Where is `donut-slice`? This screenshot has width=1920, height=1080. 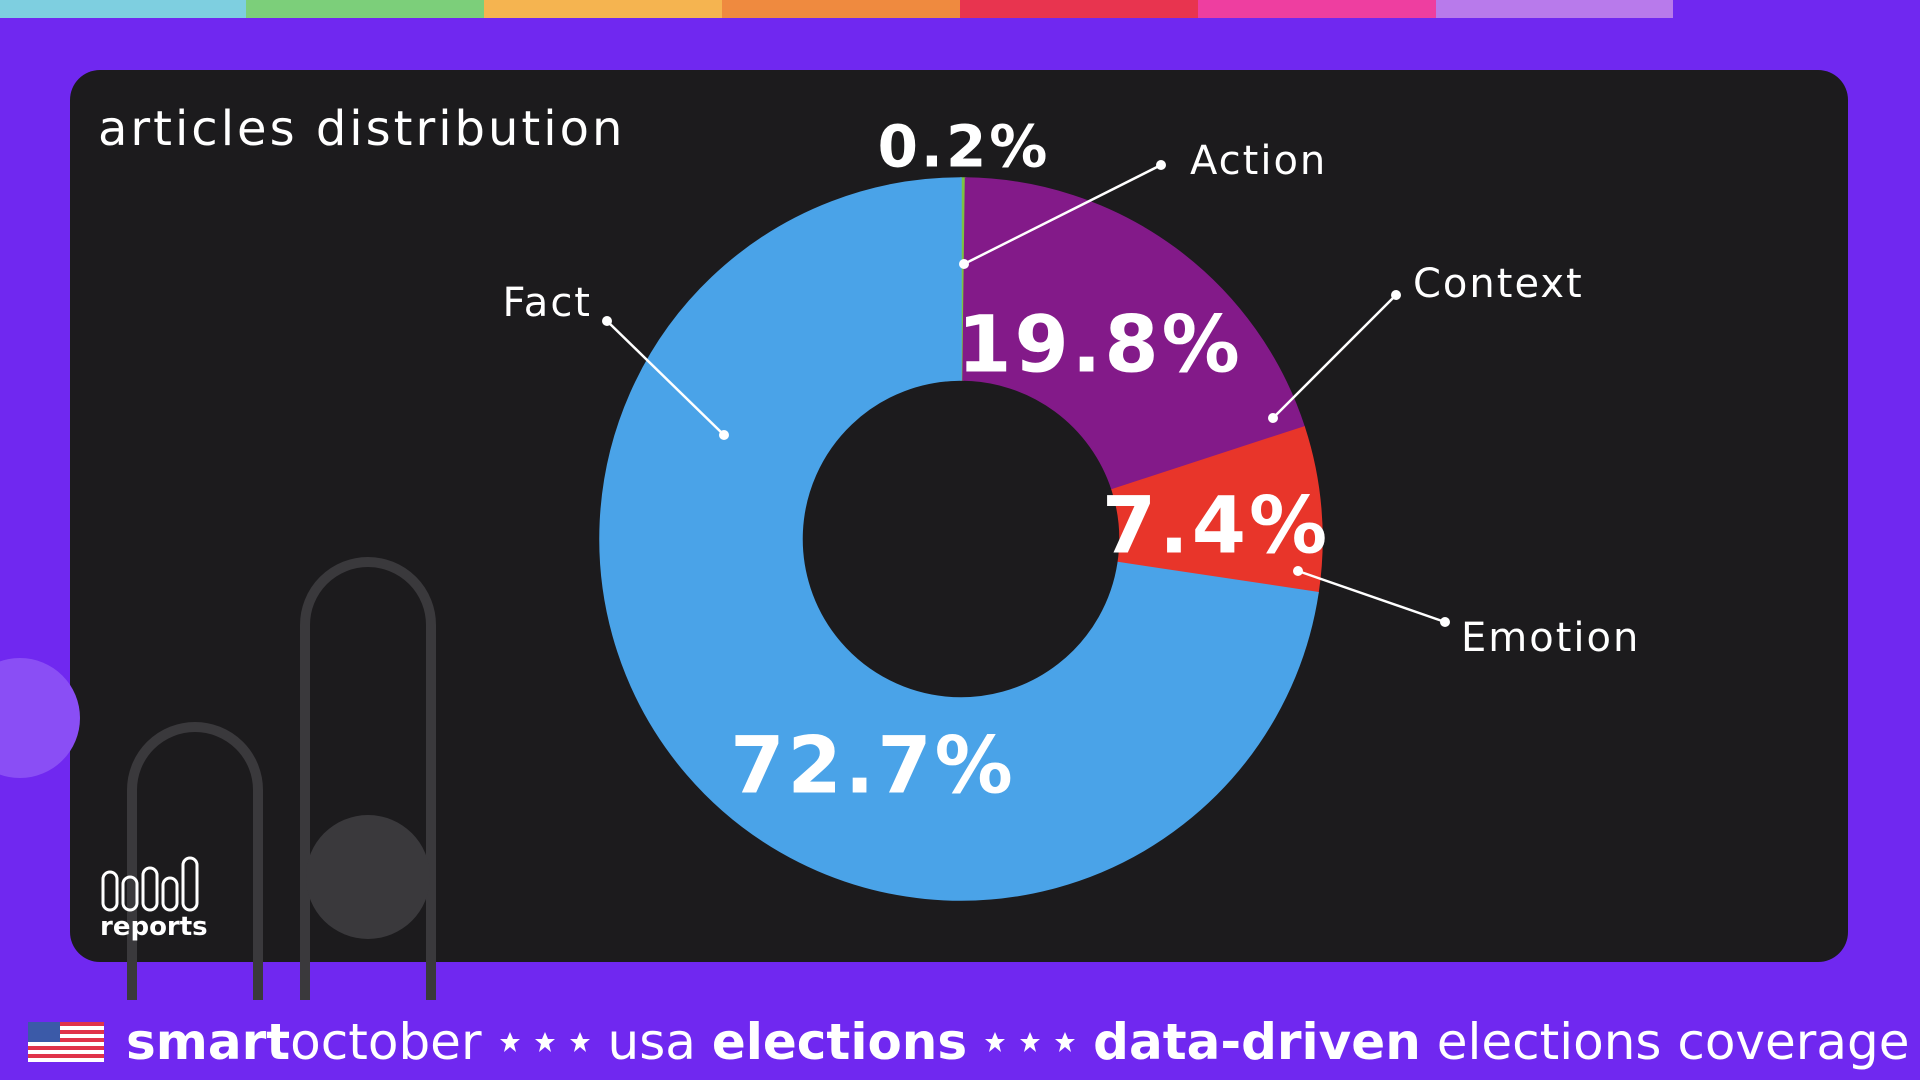
donut-slice is located at coordinates (1134, 334).